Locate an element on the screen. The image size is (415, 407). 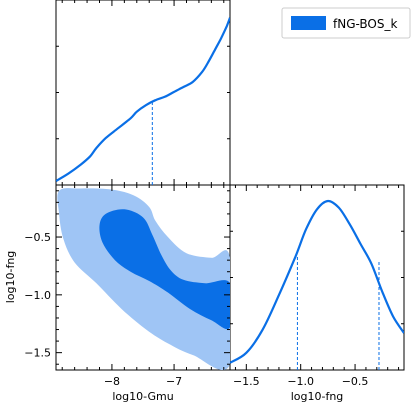
legend: fNG-BOS_k is located at coordinates (346, 23).